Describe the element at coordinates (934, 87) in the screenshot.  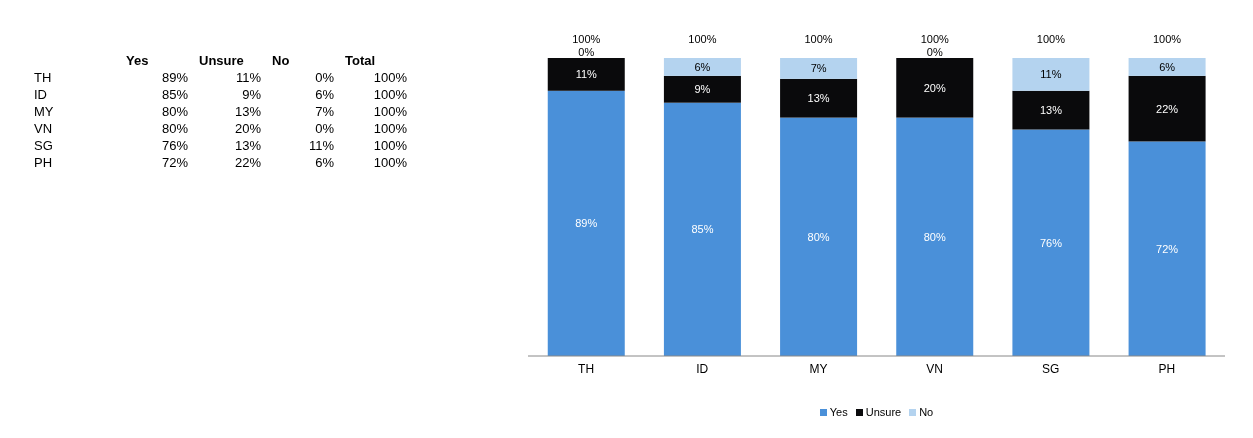
I see `data-label: 20%` at that location.